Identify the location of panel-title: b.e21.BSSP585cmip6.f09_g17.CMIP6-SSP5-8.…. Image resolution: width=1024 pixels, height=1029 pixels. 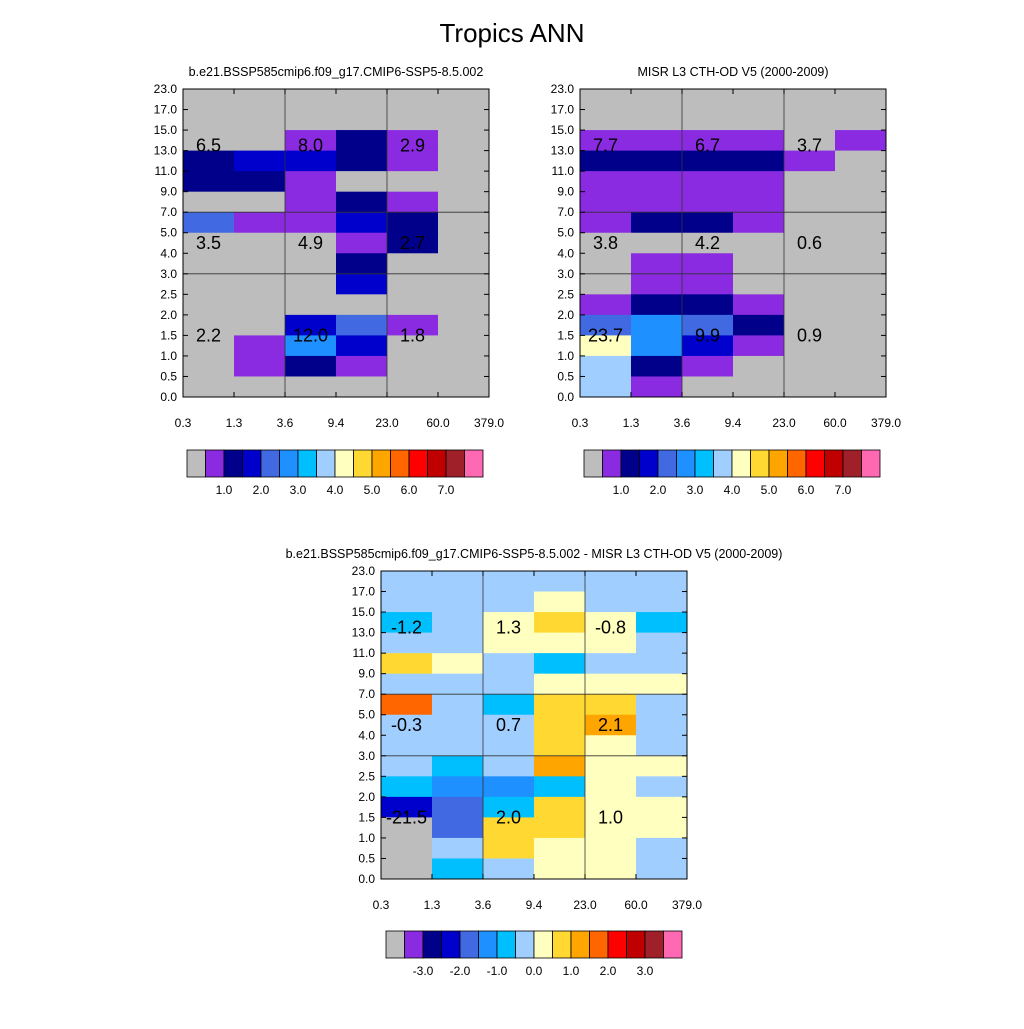
(336, 72).